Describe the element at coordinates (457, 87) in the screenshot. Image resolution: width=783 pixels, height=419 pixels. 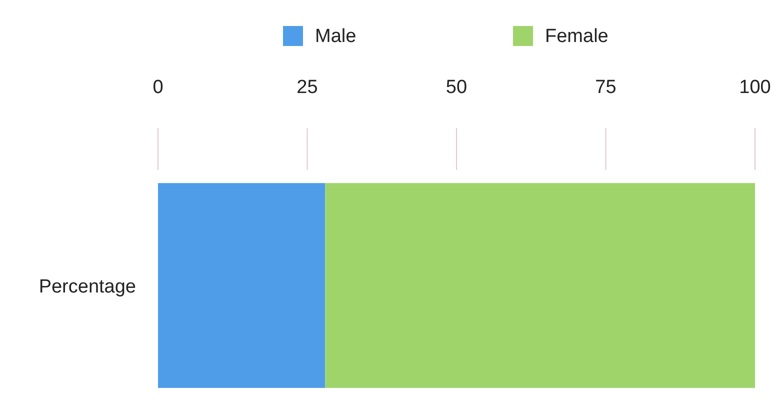
I see `x-tick-label: 50` at that location.